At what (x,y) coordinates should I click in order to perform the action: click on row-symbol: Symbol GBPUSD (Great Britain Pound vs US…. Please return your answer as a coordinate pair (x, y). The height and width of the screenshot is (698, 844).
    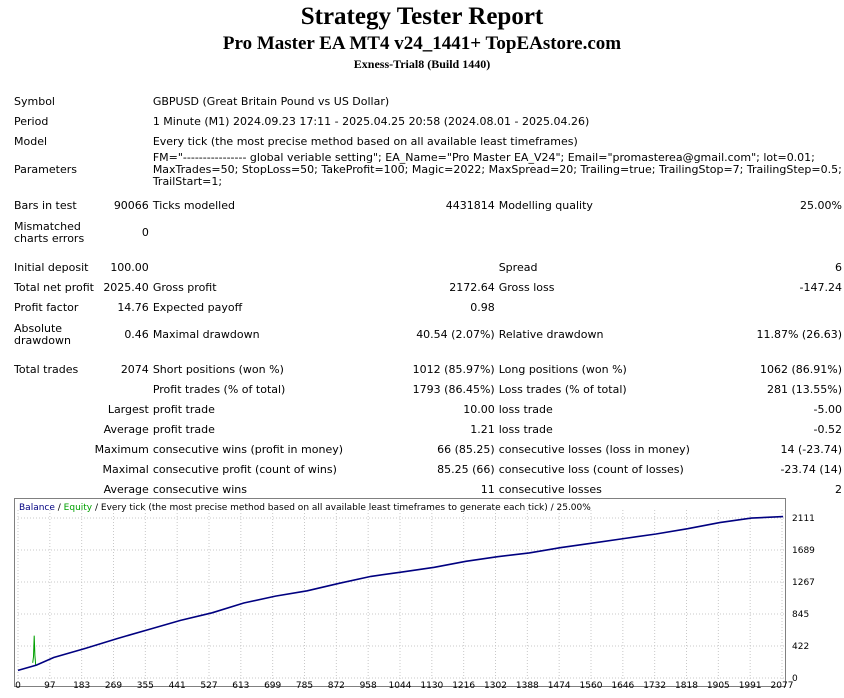
    Looking at the image, I should click on (428, 102).